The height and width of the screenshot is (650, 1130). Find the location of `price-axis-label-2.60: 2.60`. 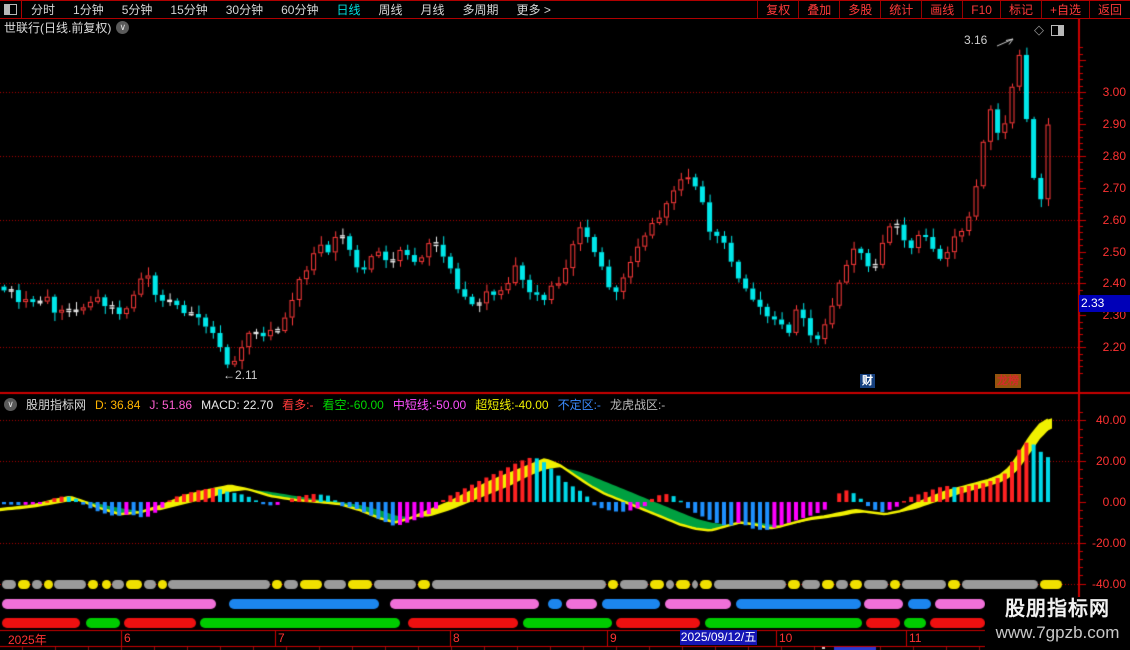

price-axis-label-2.60: 2.60 is located at coordinates (1114, 219).